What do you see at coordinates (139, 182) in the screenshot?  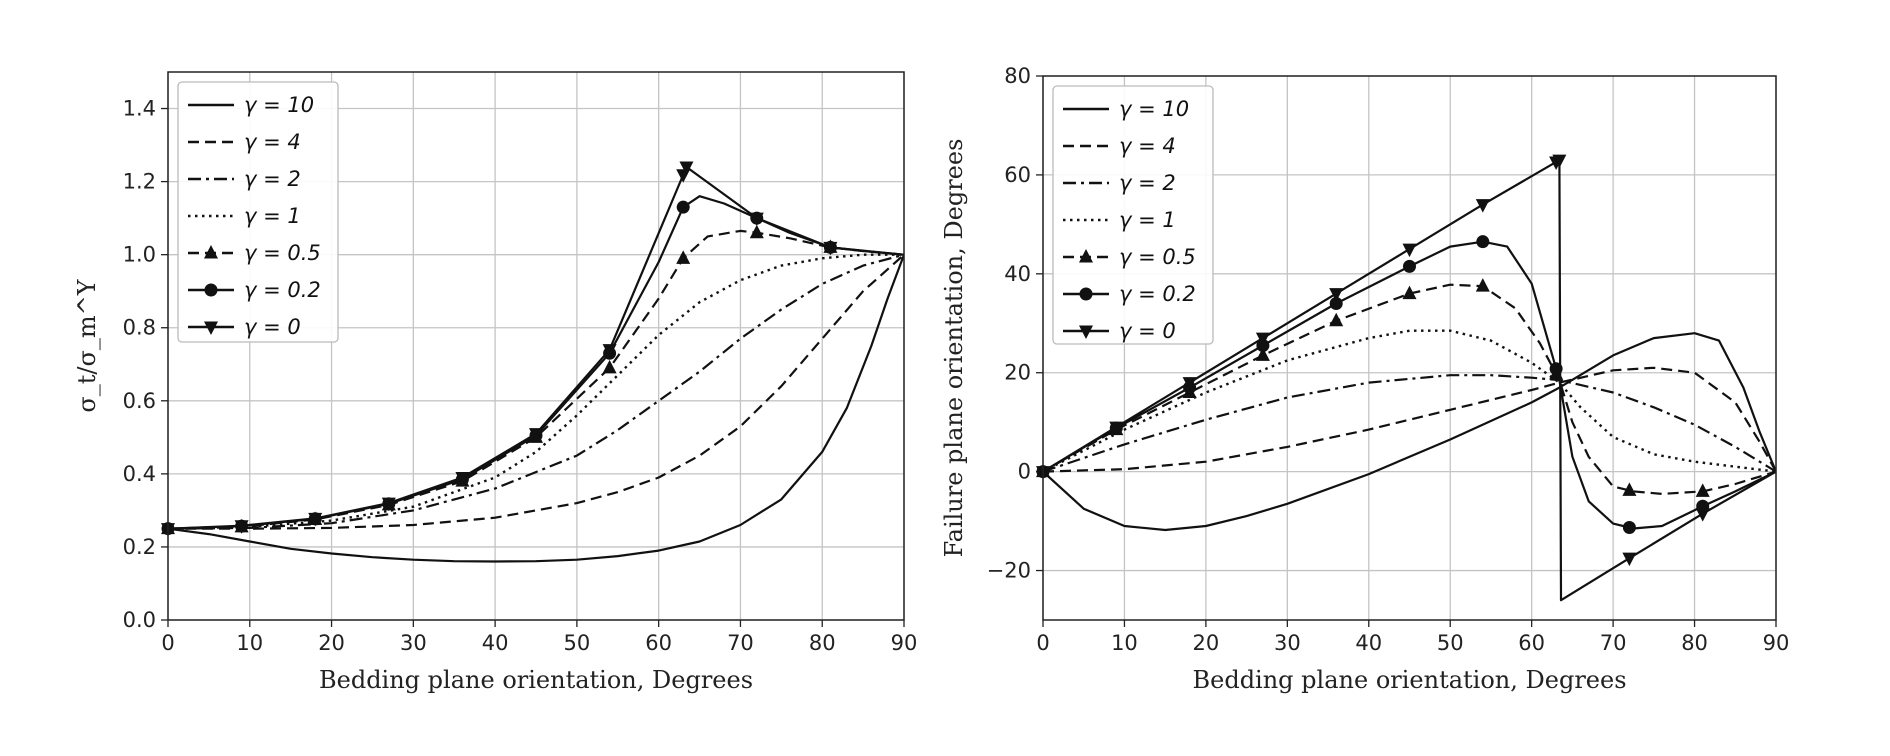 I see `y-tick-label: 1.2` at bounding box center [139, 182].